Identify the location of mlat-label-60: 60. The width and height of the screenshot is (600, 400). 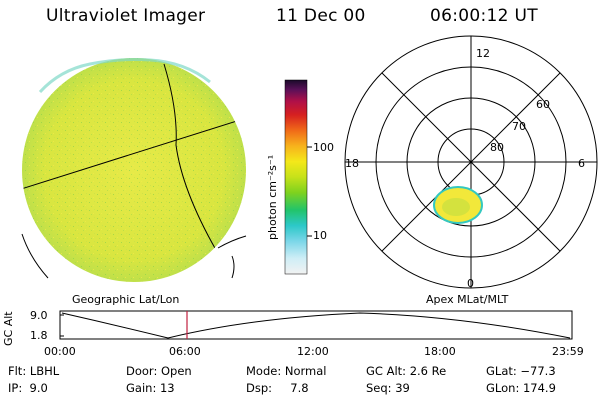
(543, 104).